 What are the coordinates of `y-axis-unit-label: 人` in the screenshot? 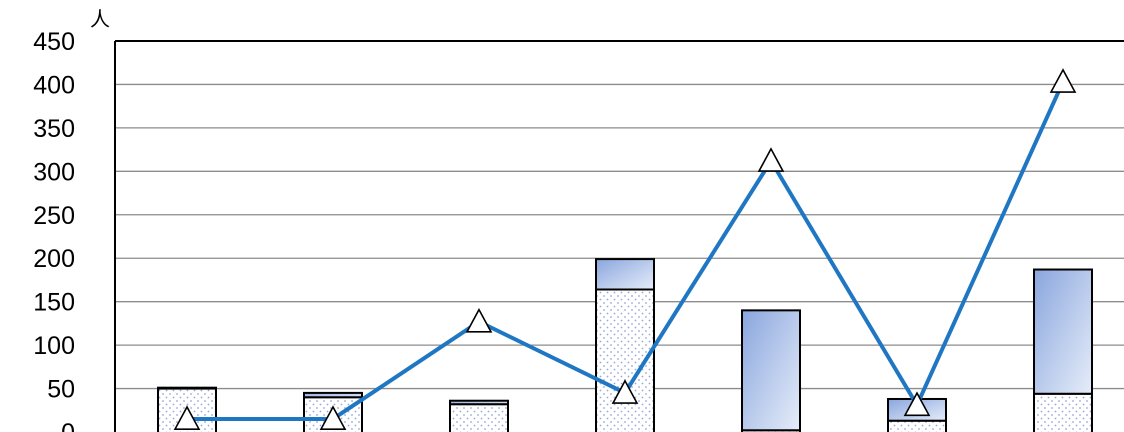 It's located at (100, 19).